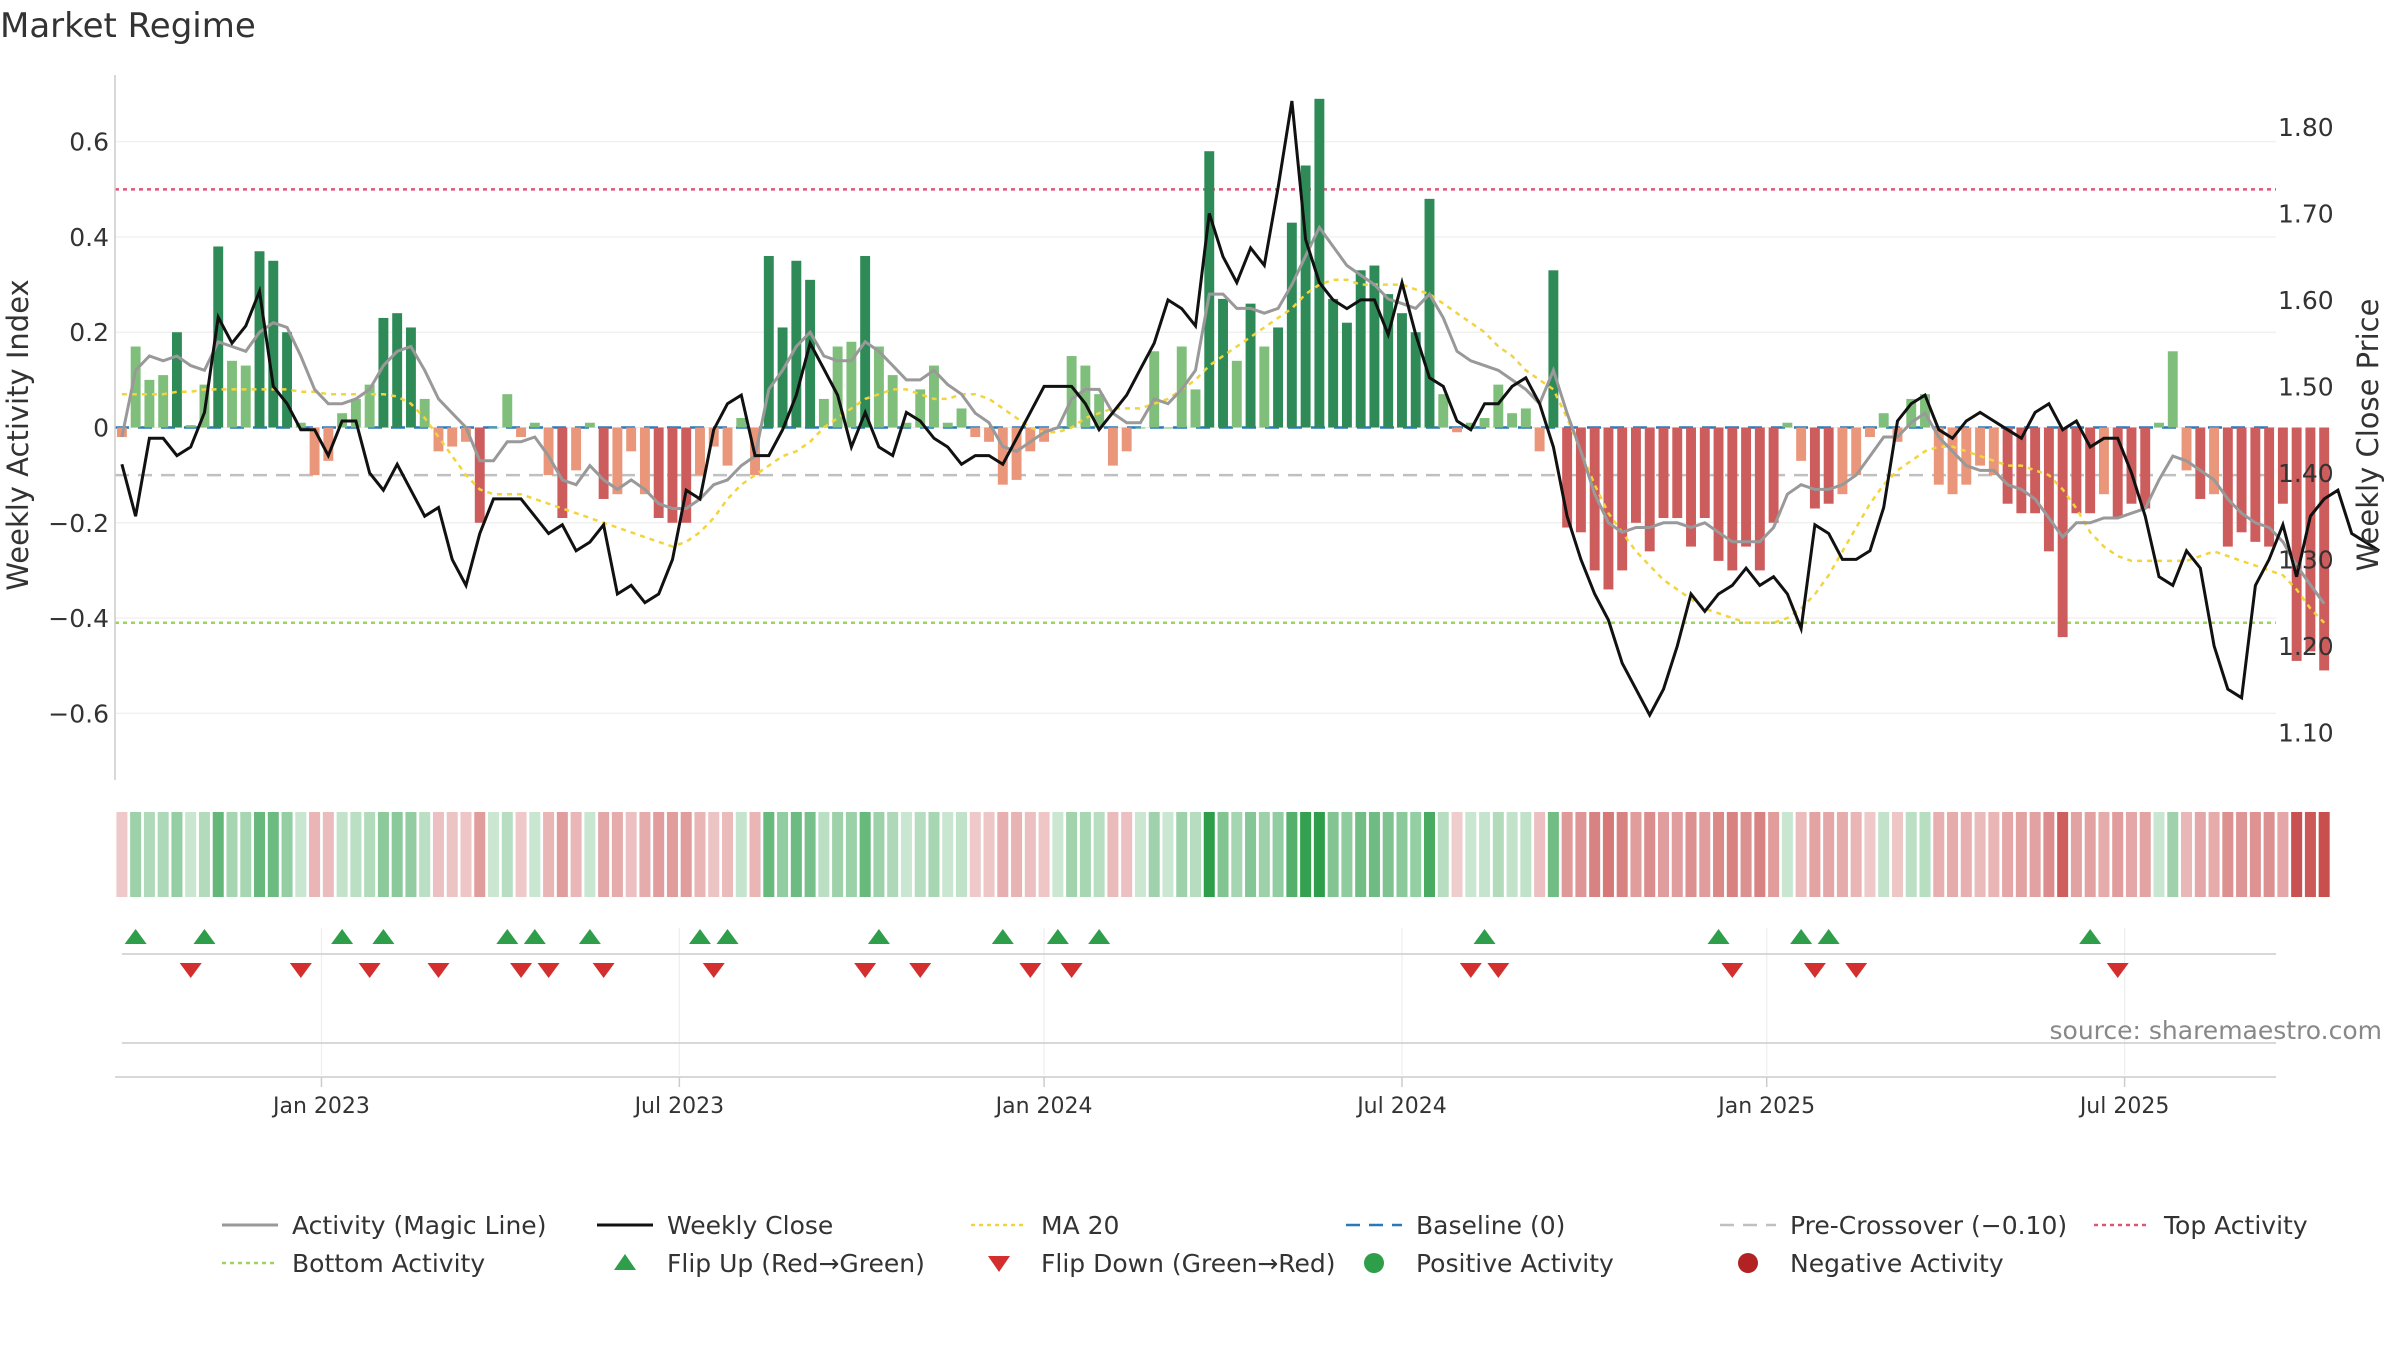 This screenshot has width=2400, height=1350. Describe the element at coordinates (89, 332) in the screenshot. I see `y-tick-label: 0.2` at that location.